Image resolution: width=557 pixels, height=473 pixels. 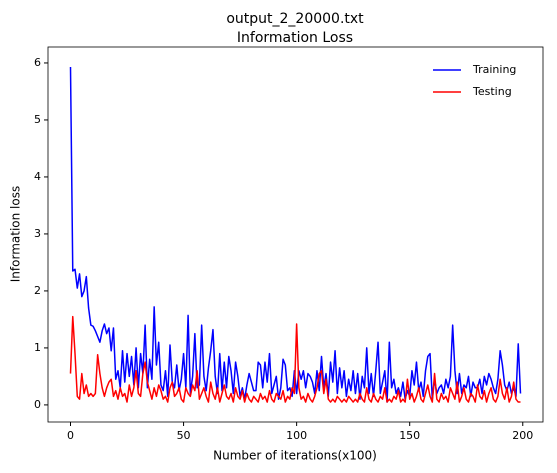 What do you see at coordinates (37, 290) in the screenshot?
I see `y-tick-label: 2` at bounding box center [37, 290].